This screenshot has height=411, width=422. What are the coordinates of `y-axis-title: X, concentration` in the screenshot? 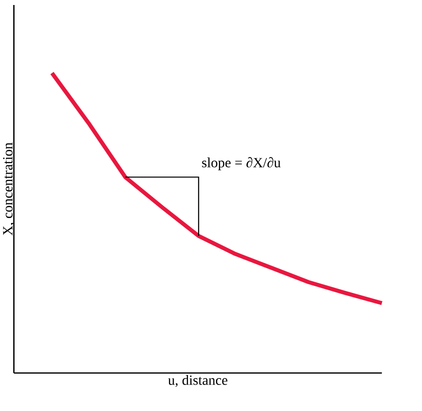 It's located at (9, 189).